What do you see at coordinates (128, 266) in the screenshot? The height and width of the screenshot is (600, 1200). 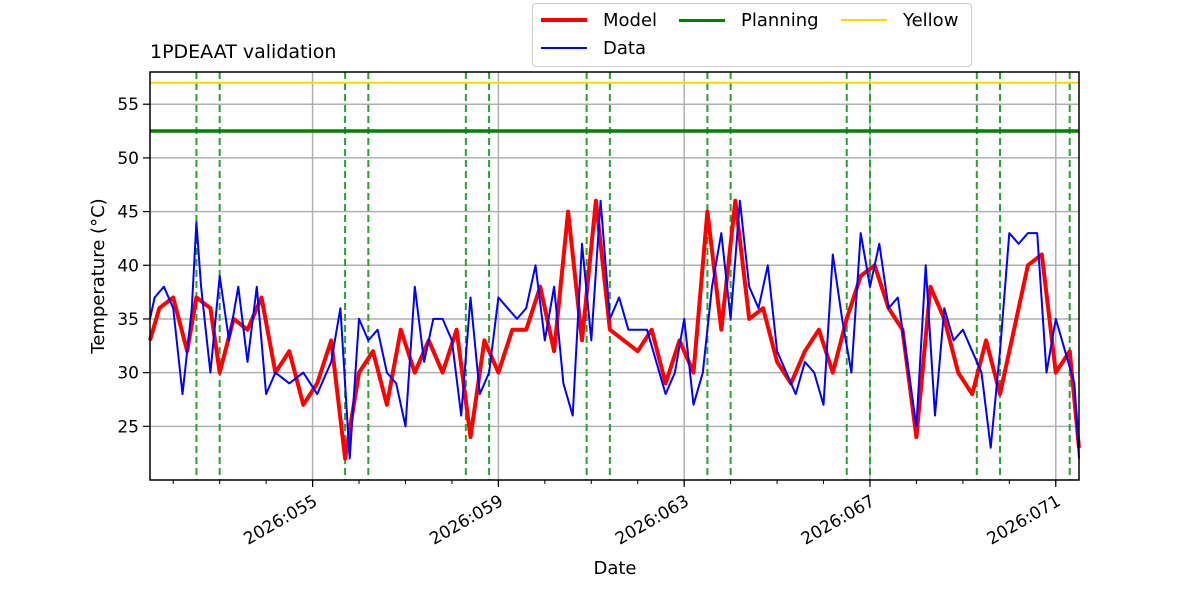 I see `y-tick-label: 40` at bounding box center [128, 266].